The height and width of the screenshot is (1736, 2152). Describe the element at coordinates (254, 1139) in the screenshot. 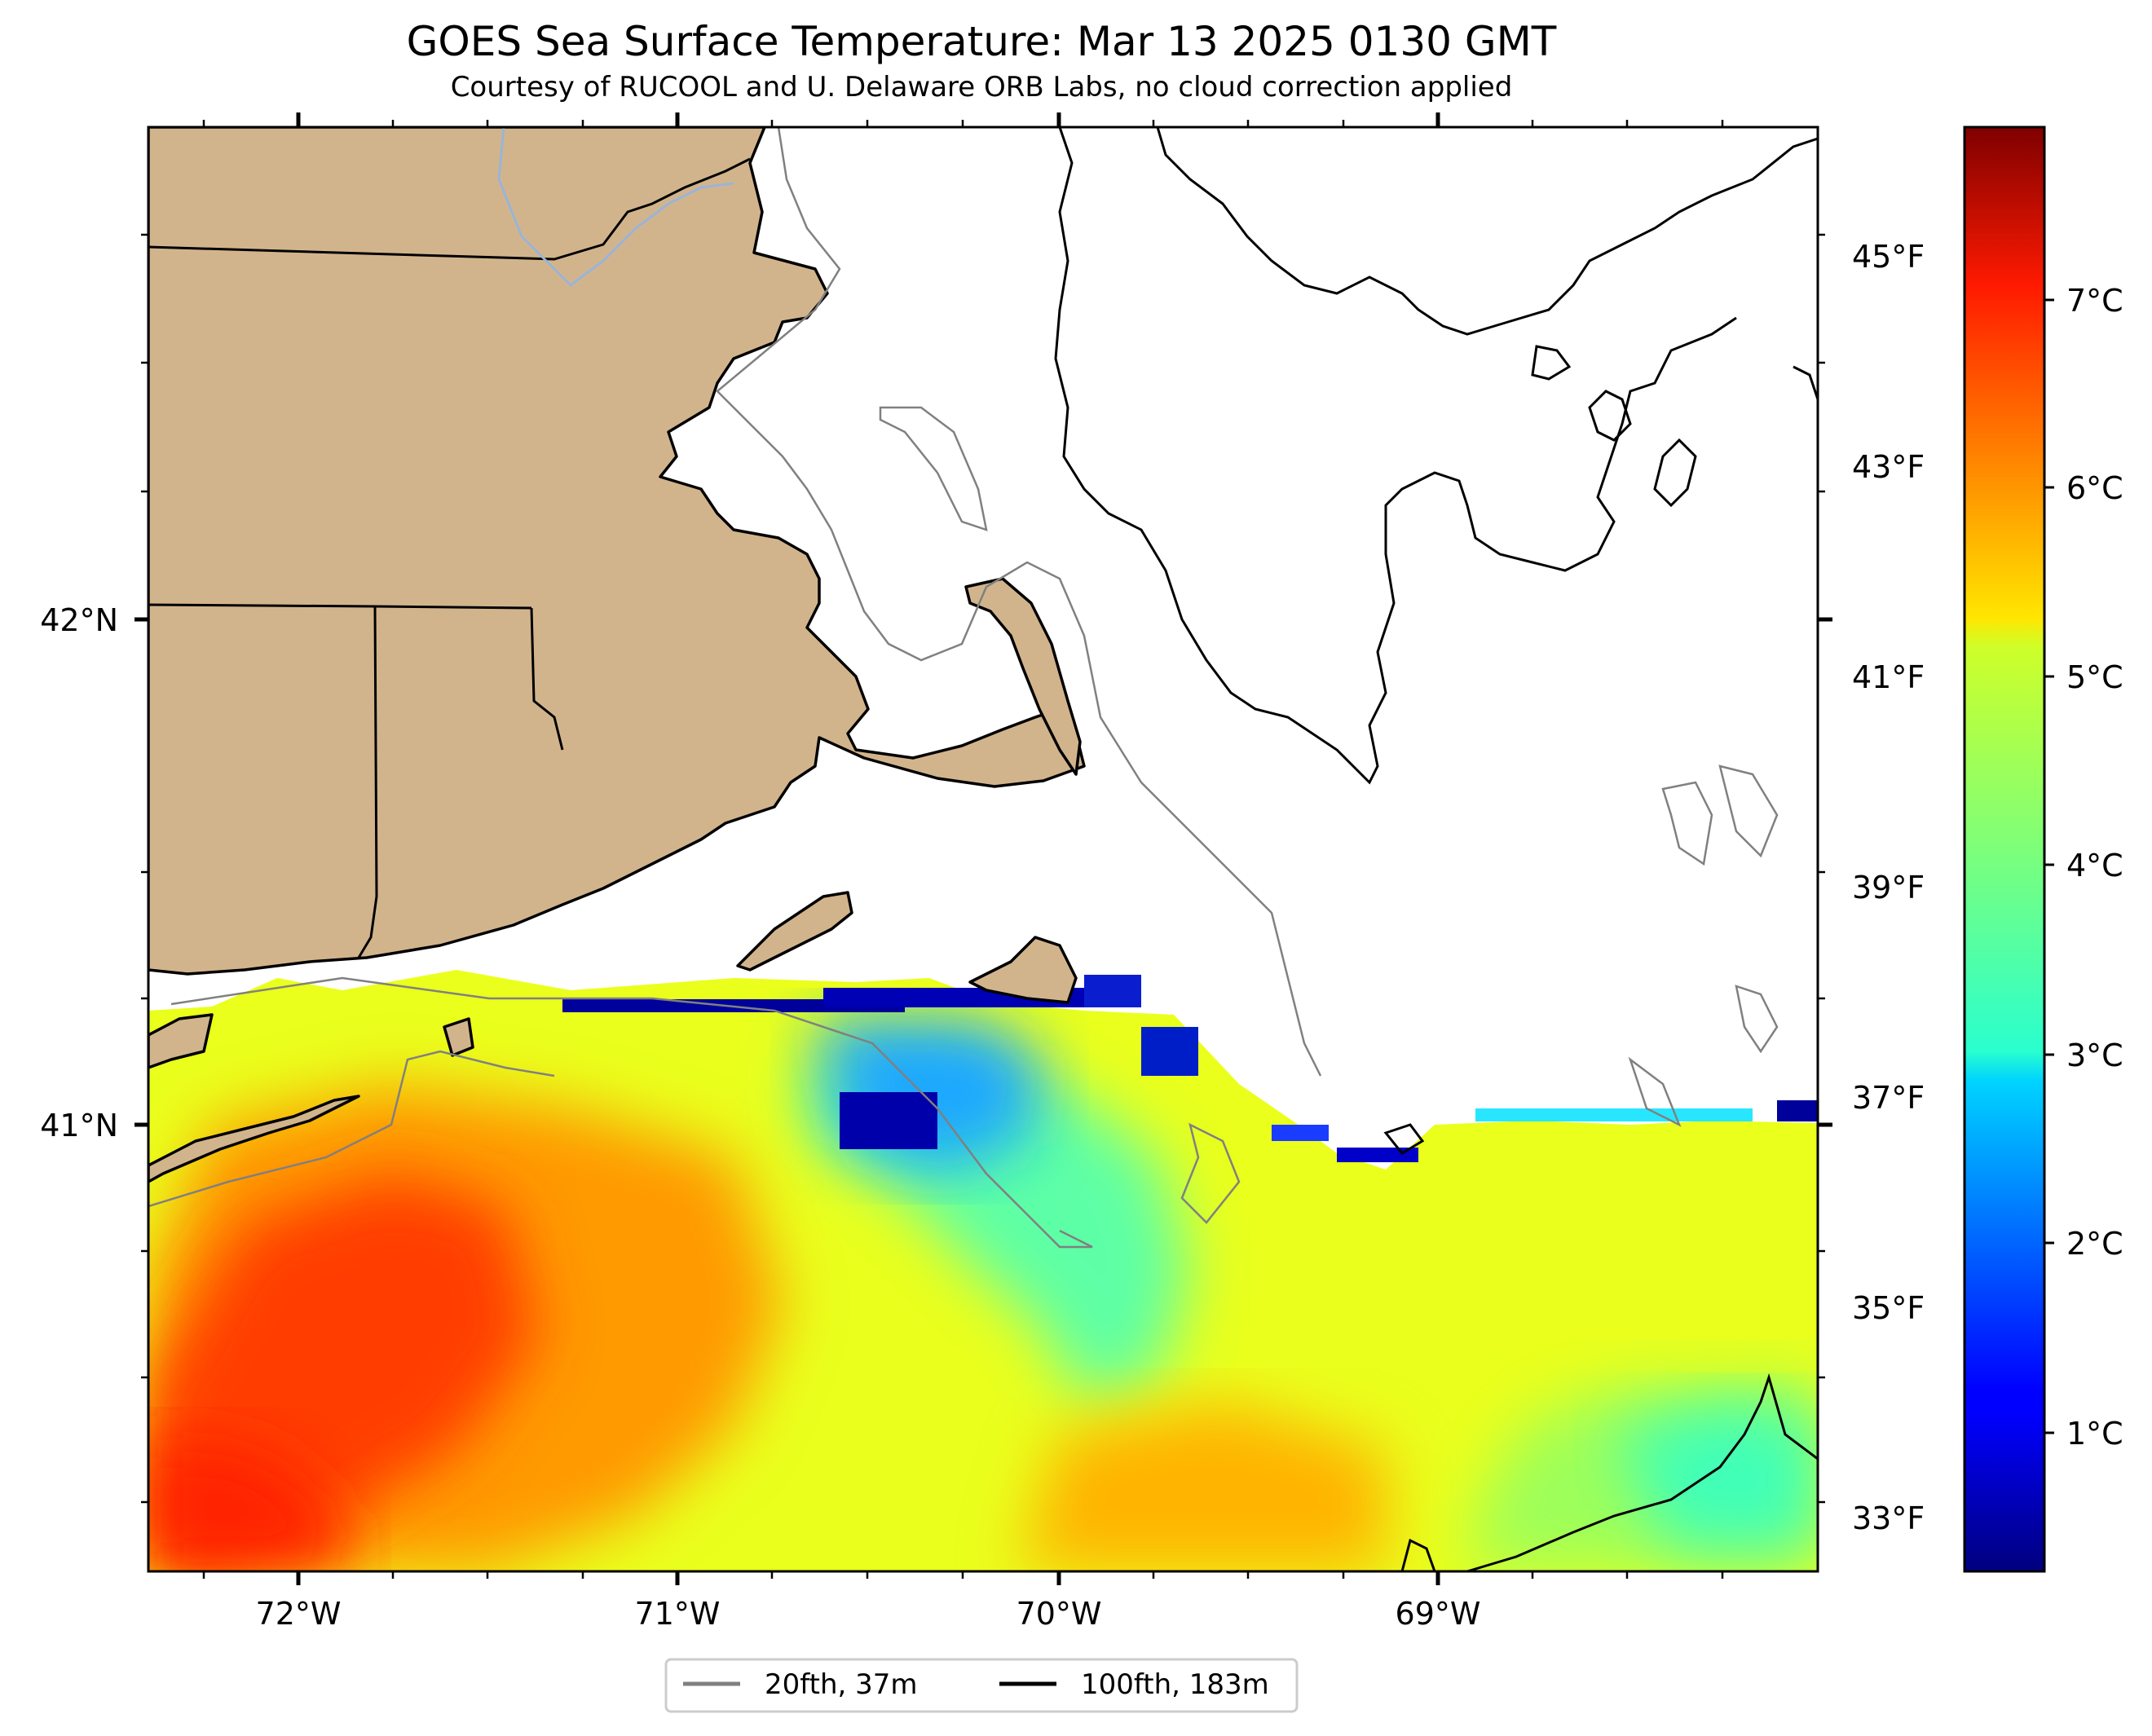

I see `long-island-tip` at that location.